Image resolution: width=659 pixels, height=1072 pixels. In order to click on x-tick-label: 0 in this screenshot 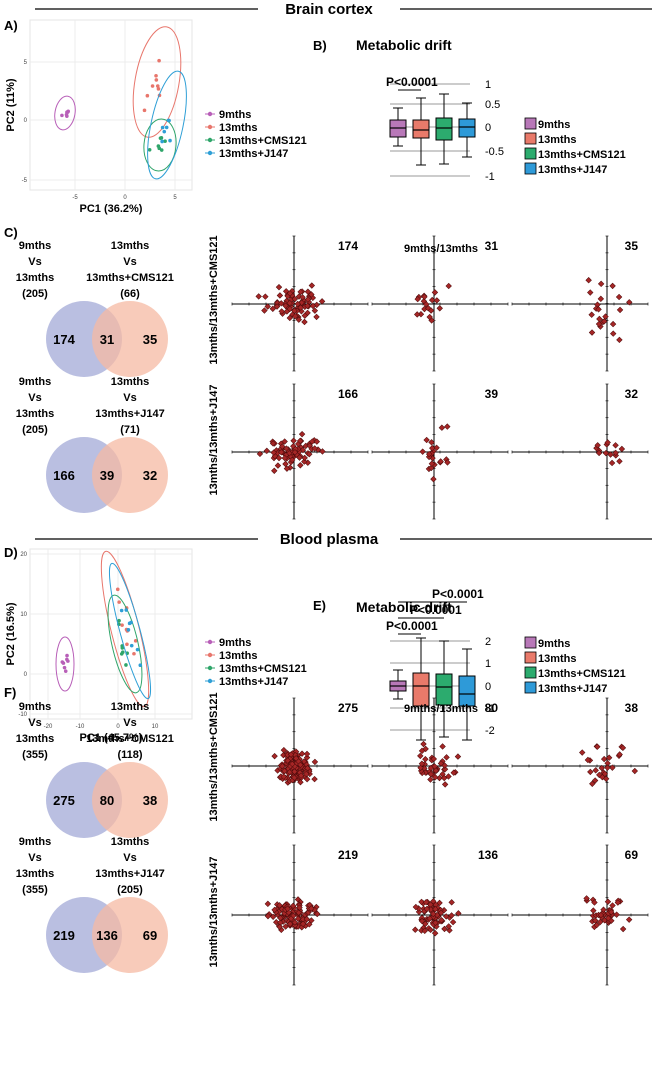, I will do `click(118, 727)`.